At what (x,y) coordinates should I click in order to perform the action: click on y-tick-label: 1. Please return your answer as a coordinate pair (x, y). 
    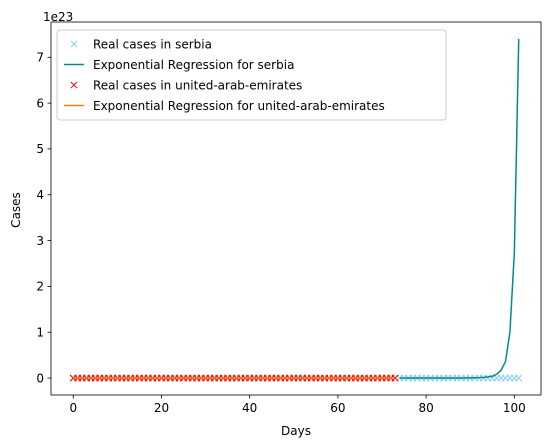
    Looking at the image, I should click on (40, 333).